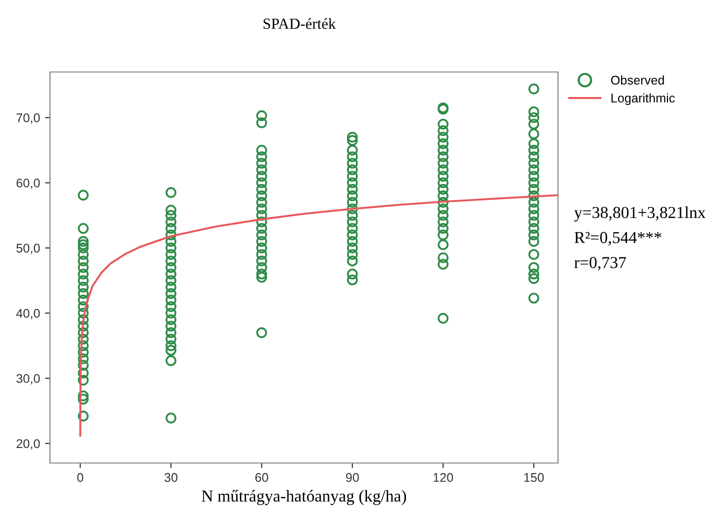 This screenshot has height=519, width=721. Describe the element at coordinates (643, 99) in the screenshot. I see `legend-label: Logarithmic` at that location.